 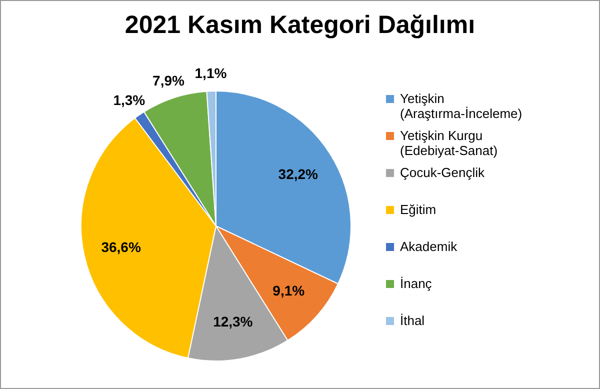 What do you see at coordinates (121, 246) in the screenshot?
I see `data-label: 36,6%` at bounding box center [121, 246].